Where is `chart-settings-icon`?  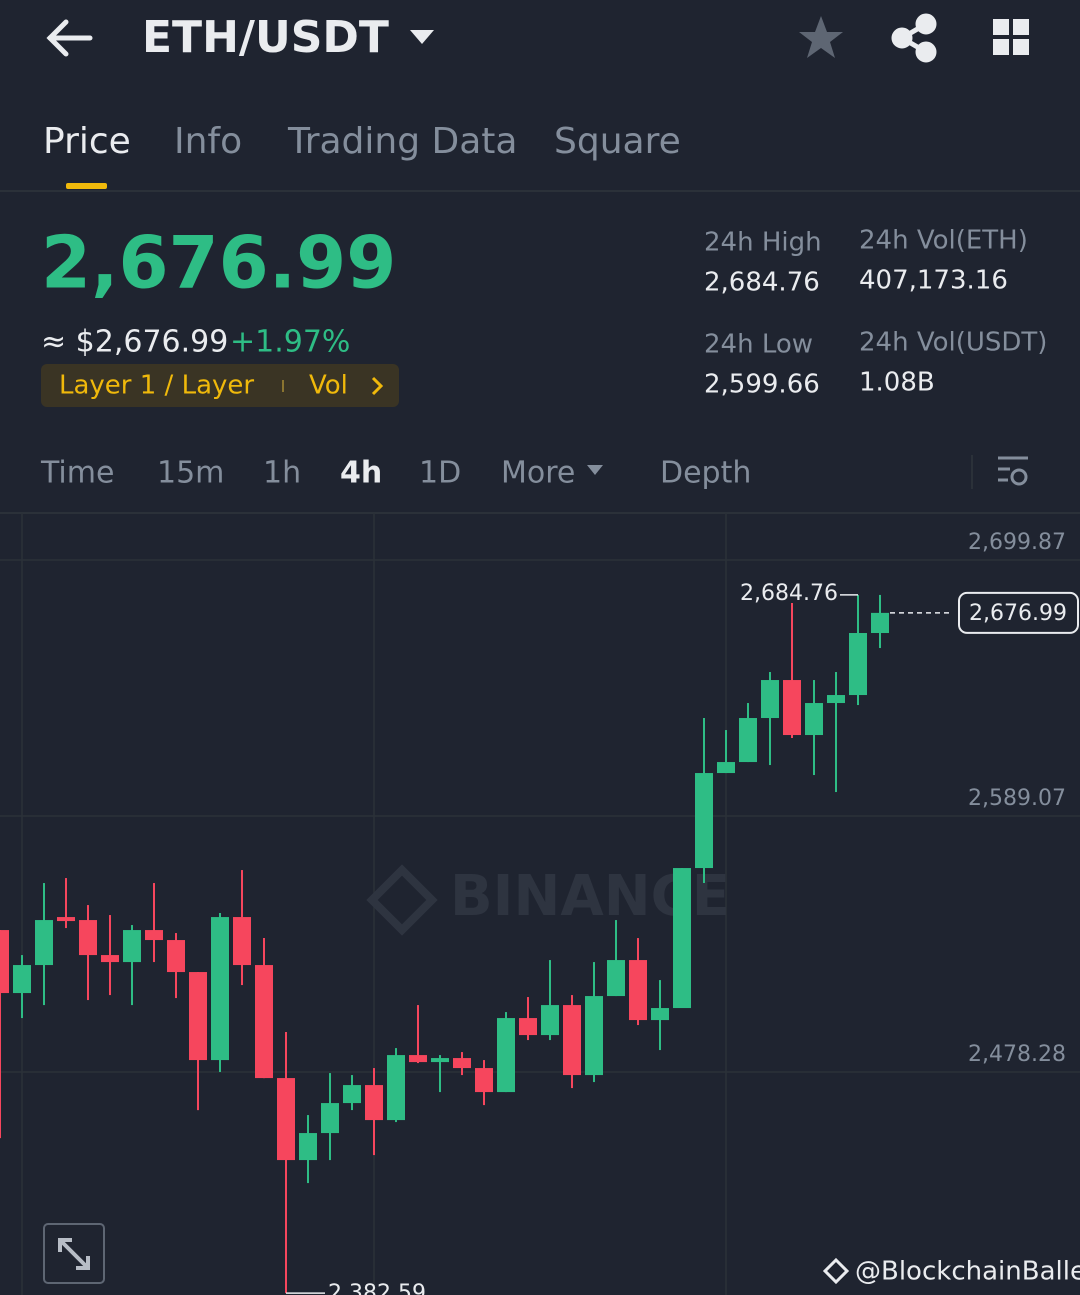
chart-settings-icon is located at coordinates (1013, 471).